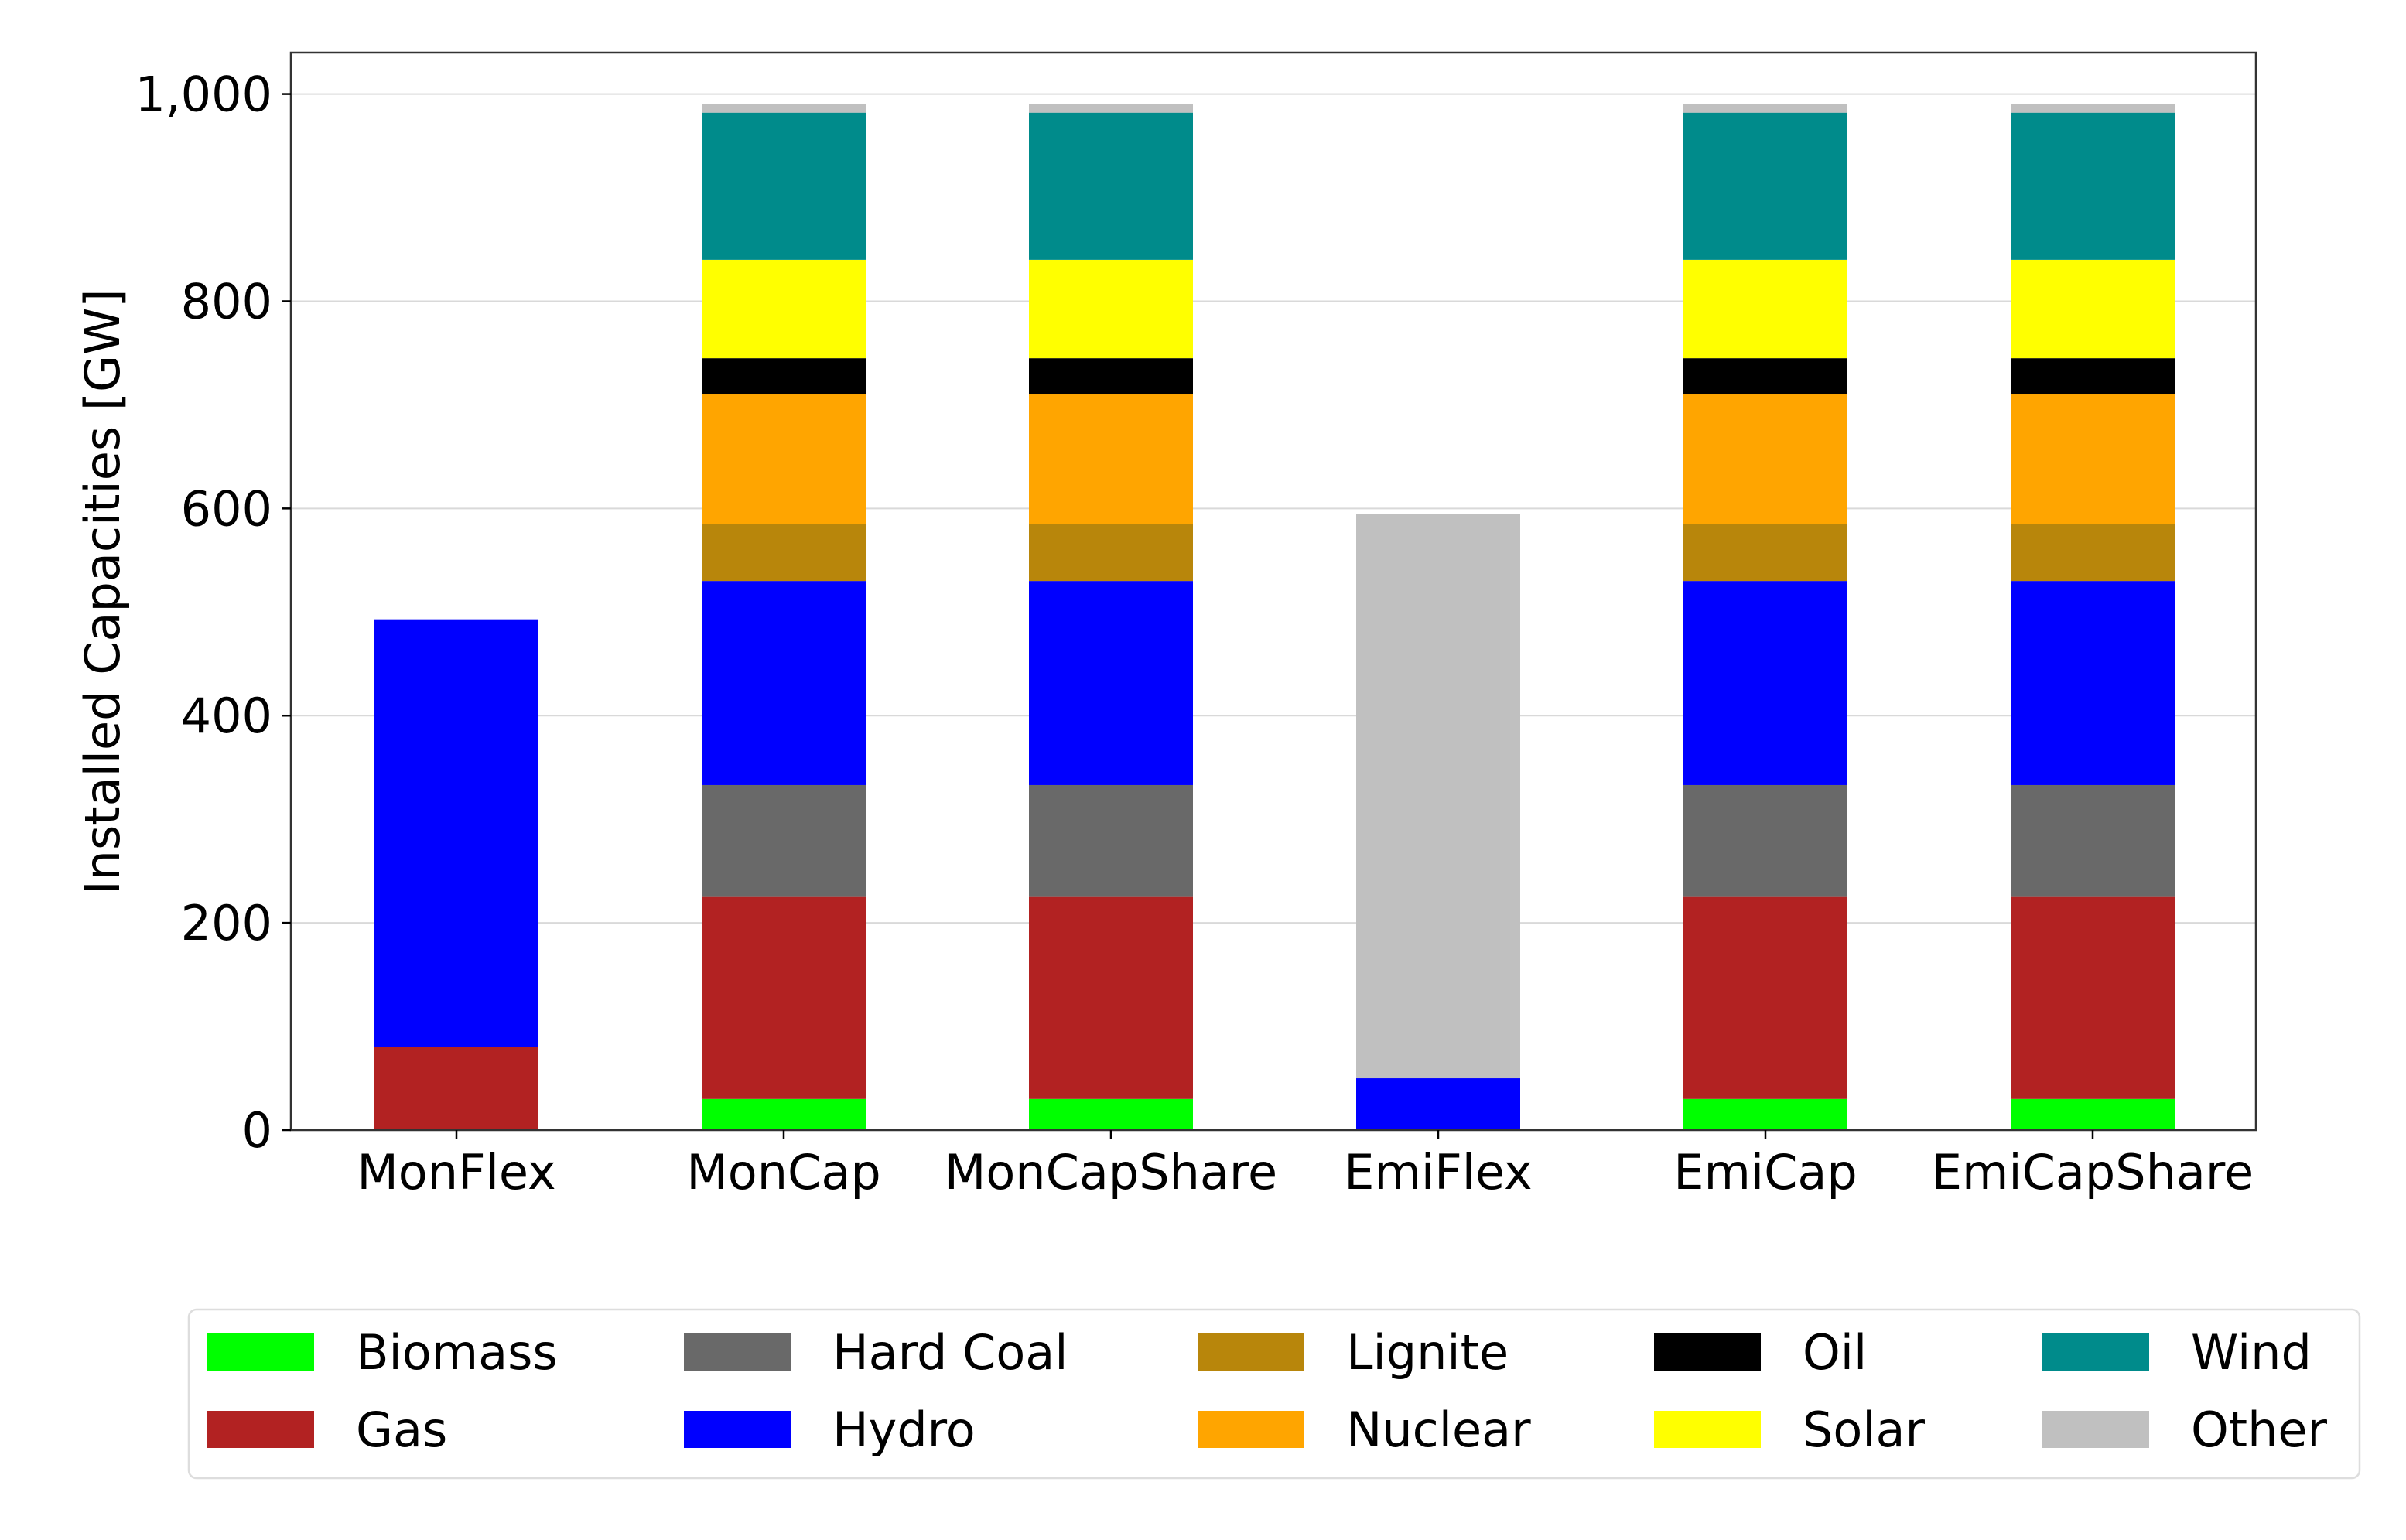 The height and width of the screenshot is (1540, 2406). I want to click on bar-other-emicap, so click(1765, 109).